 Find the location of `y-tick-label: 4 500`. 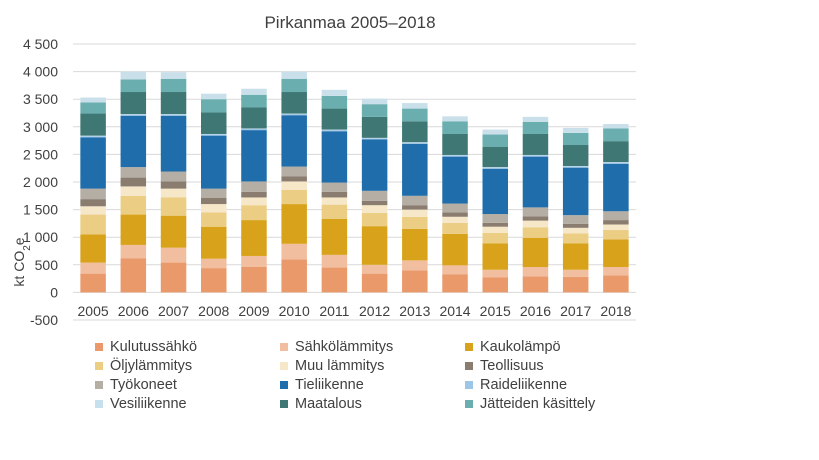

y-tick-label: 4 500 is located at coordinates (40, 44).